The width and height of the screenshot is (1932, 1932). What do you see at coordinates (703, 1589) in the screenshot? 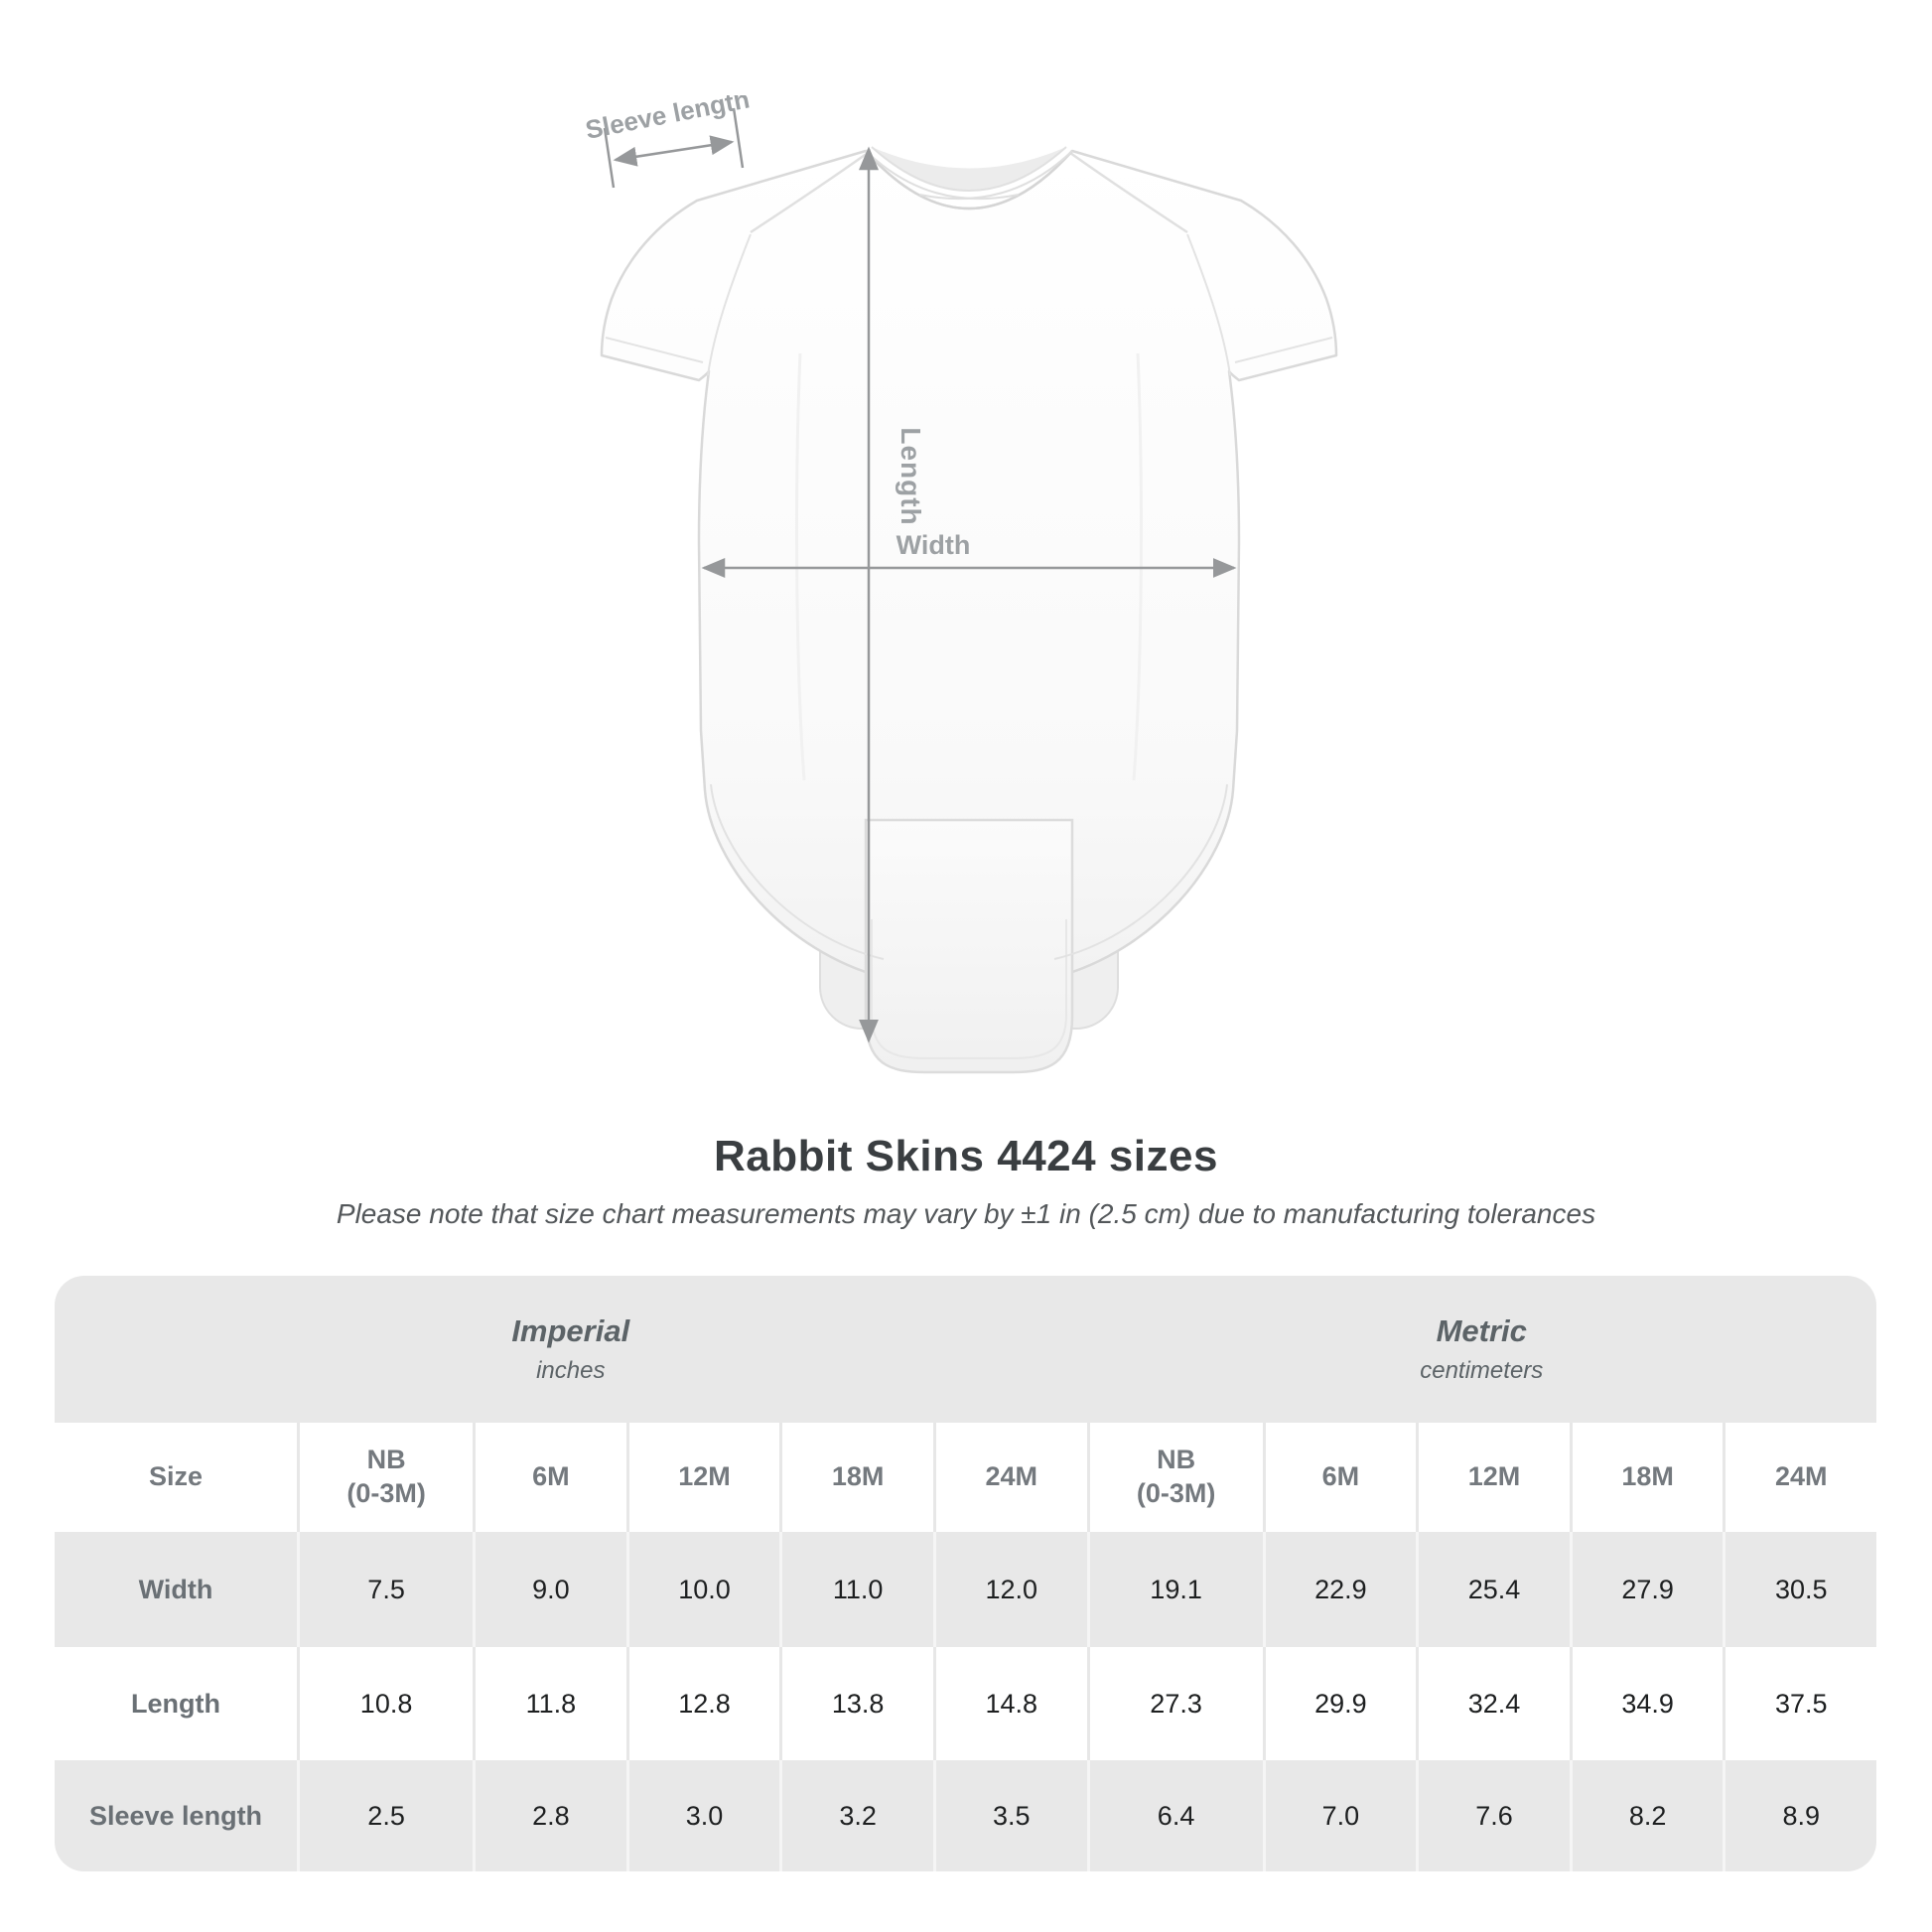
I see `cell-value: 10.0` at bounding box center [703, 1589].